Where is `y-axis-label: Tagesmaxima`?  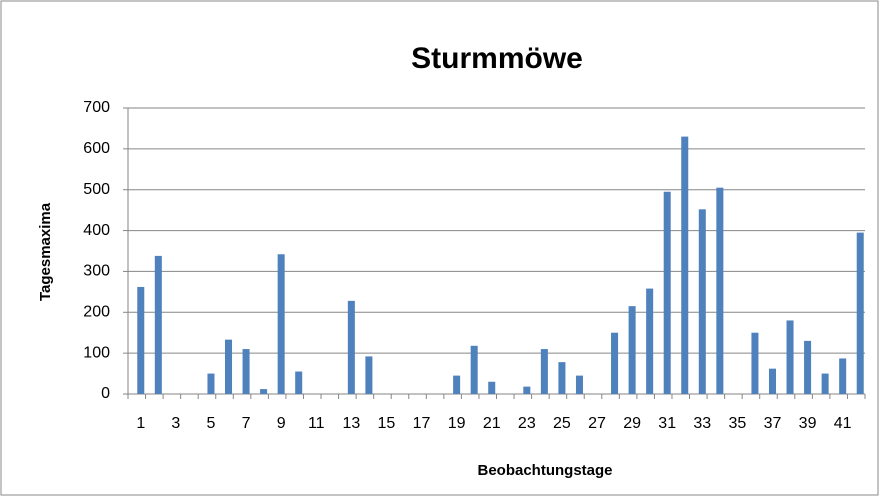
y-axis-label: Tagesmaxima is located at coordinates (45, 251).